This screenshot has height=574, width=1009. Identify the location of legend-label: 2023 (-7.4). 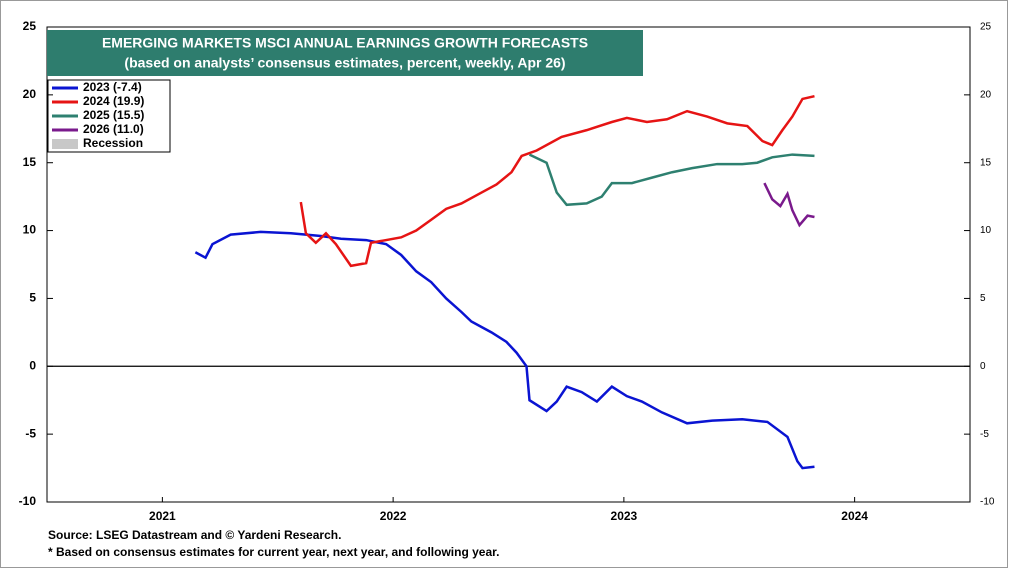
(112, 87).